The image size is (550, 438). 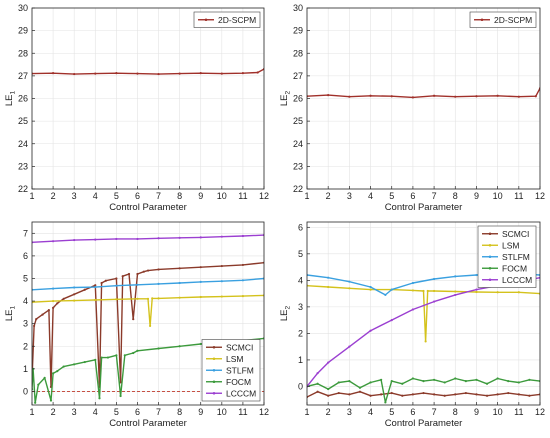 I want to click on legend-label: FOCM, so click(x=238, y=382).